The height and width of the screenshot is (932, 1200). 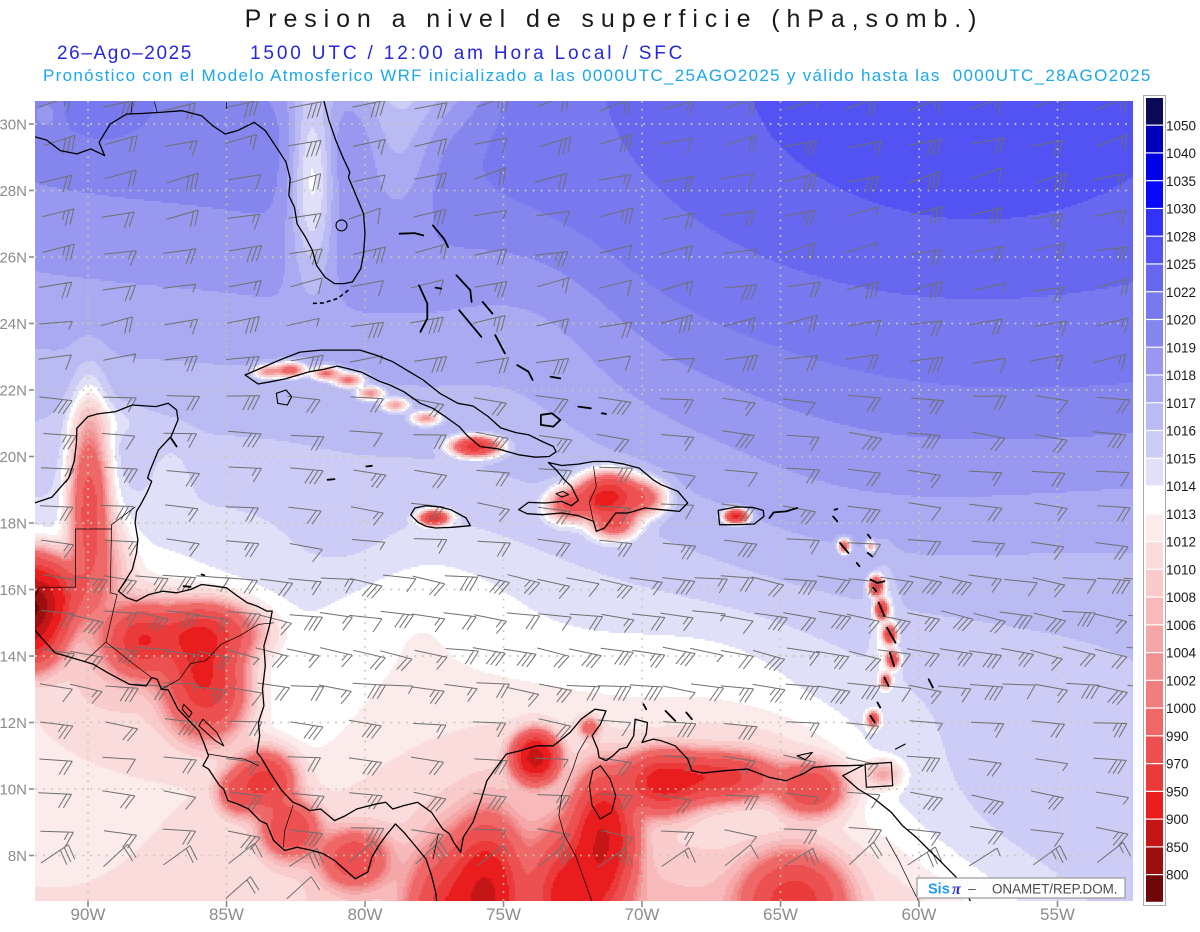 I want to click on svg-text: 1020, so click(x=1181, y=320).